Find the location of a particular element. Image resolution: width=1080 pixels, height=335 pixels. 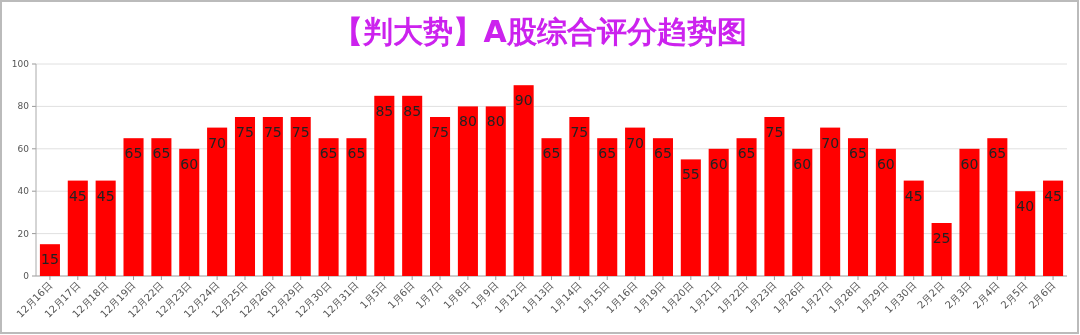

y-tick-label: 40 is located at coordinates (23, 191).